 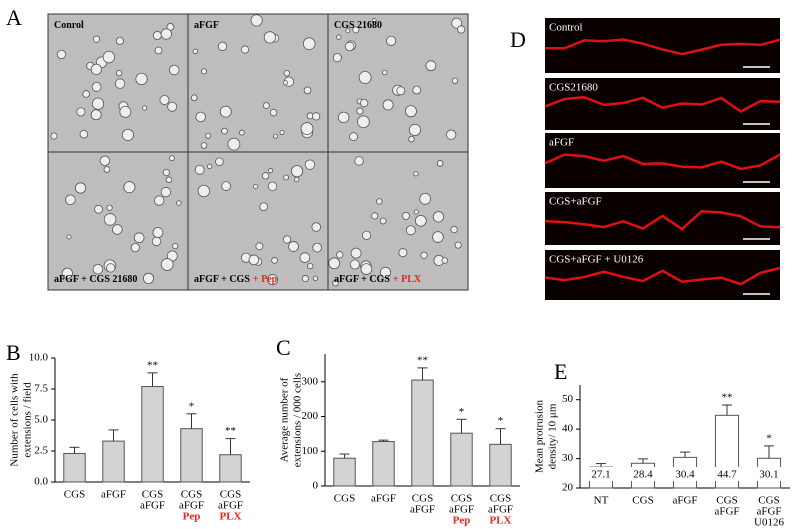 What do you see at coordinates (518, 39) in the screenshot?
I see `panel-letter: D` at bounding box center [518, 39].